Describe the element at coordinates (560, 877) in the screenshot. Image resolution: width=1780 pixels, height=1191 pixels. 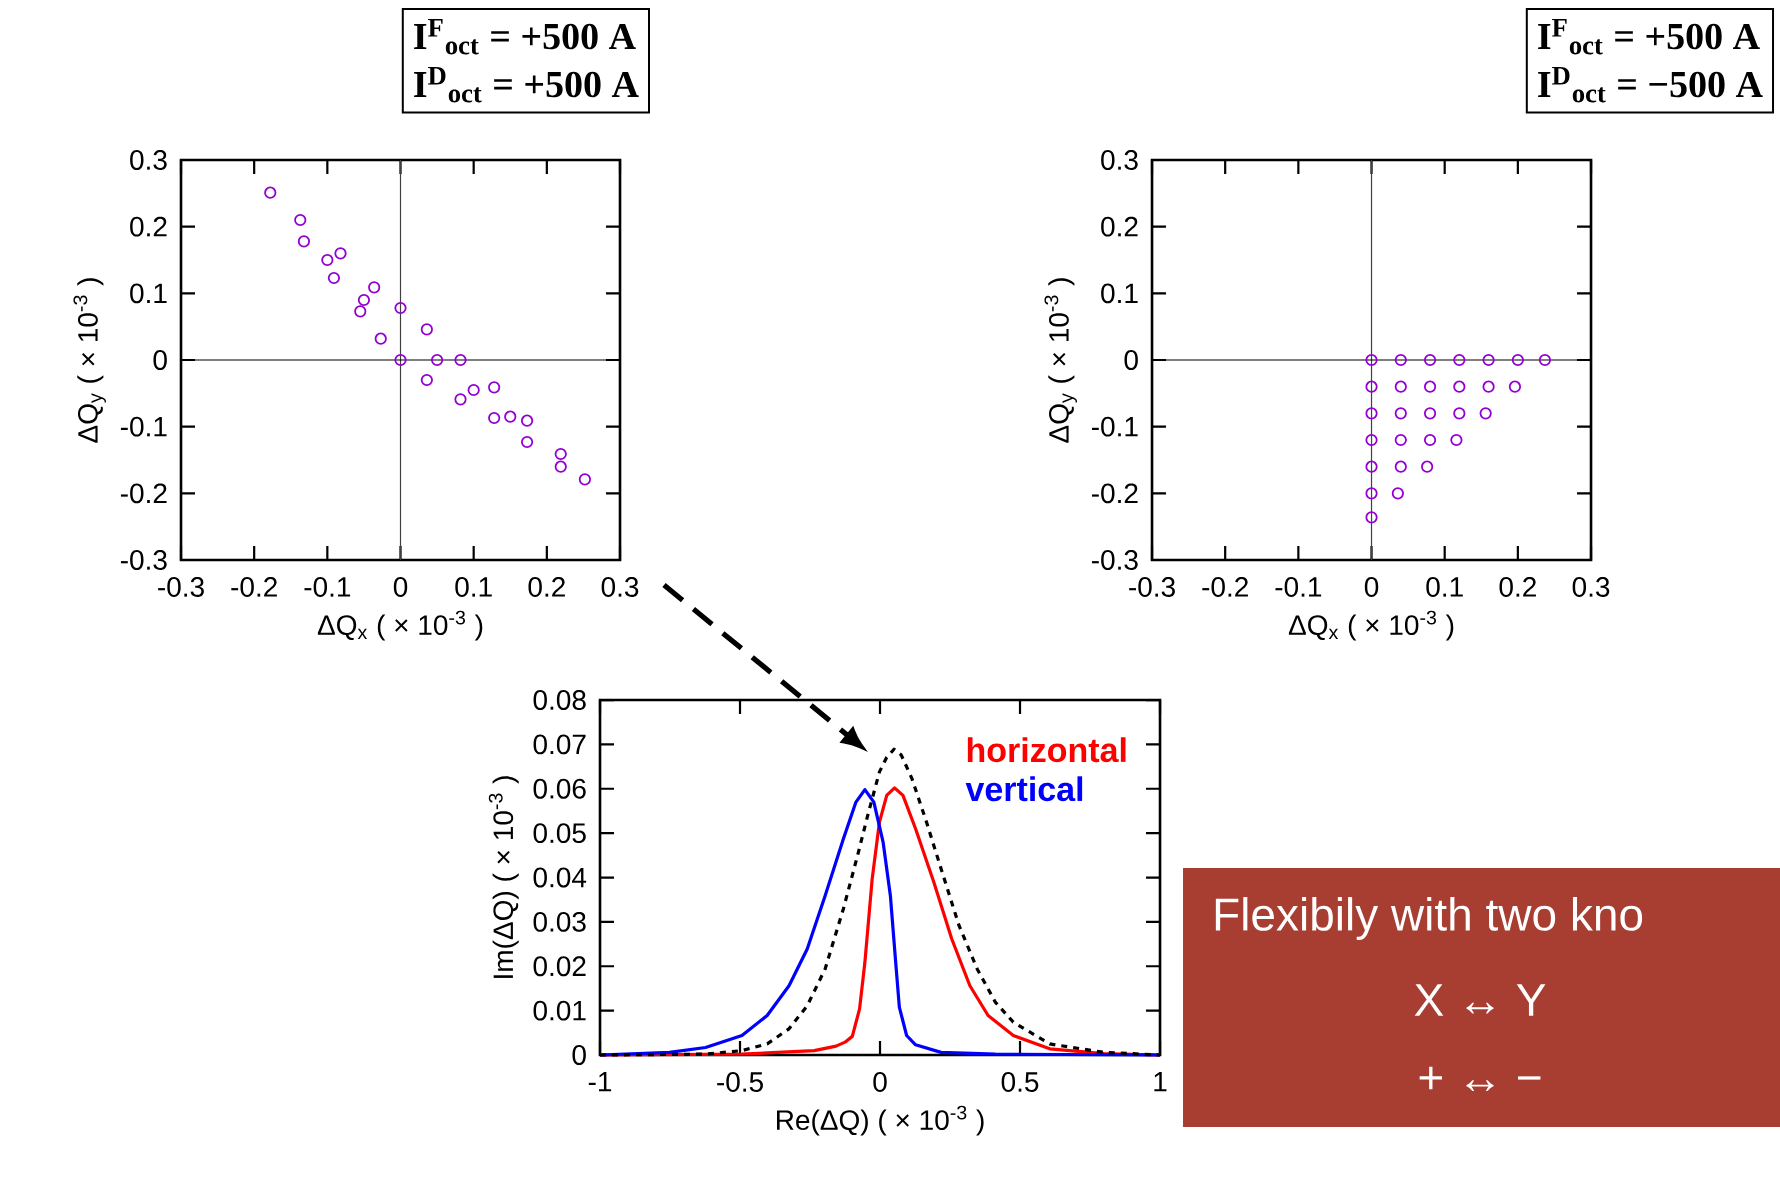
I see `y-tick-label: 0.04` at that location.